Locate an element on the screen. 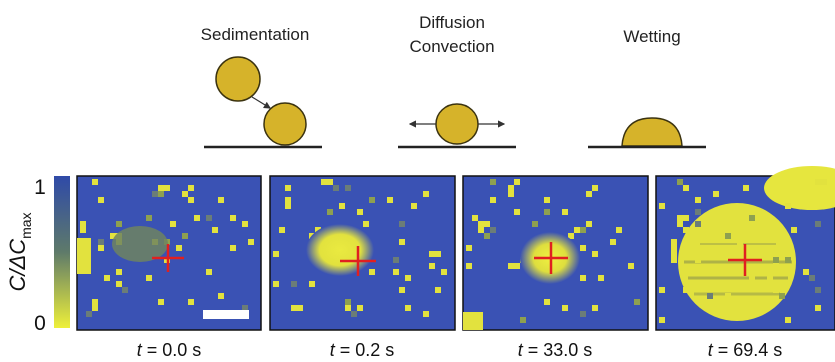 The height and width of the screenshot is (362, 835). stage-diffusion-convection: Diffusion Convection is located at coordinates (457, 81).